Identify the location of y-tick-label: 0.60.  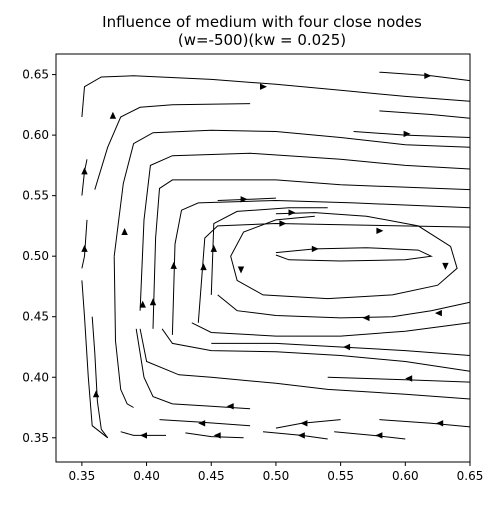
(35, 135).